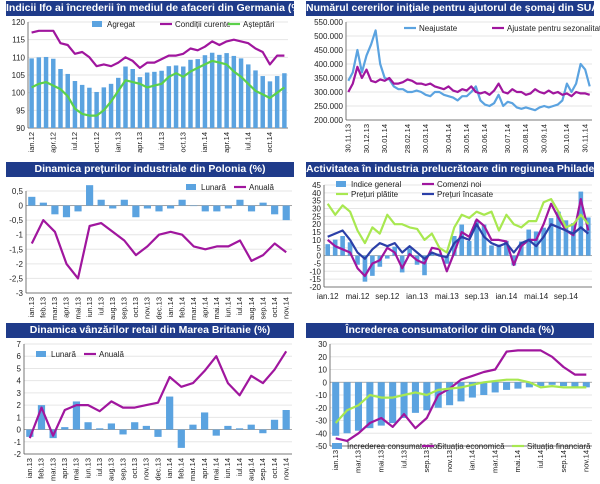  What do you see at coordinates (64, 468) in the screenshot?
I see `x-tick-label: apr.13` at bounding box center [64, 468].